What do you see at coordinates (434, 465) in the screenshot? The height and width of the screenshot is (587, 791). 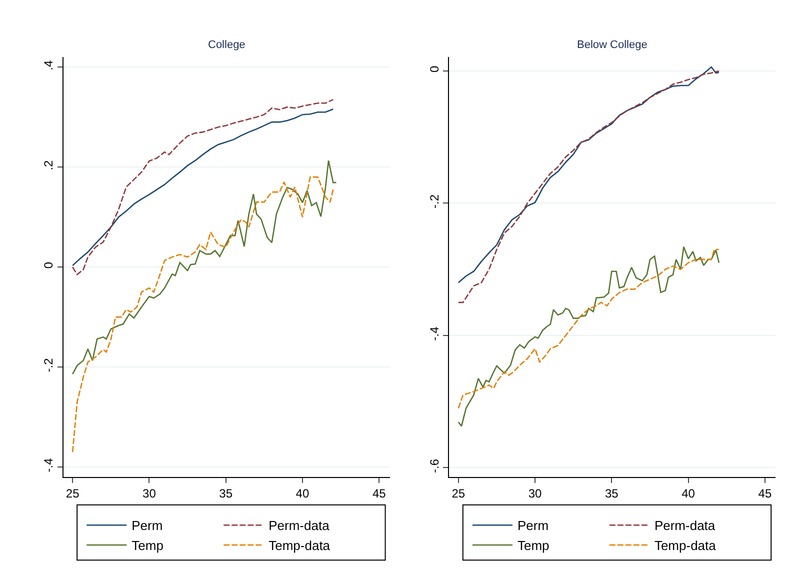 I see `y-tick-label: -.6` at bounding box center [434, 465].